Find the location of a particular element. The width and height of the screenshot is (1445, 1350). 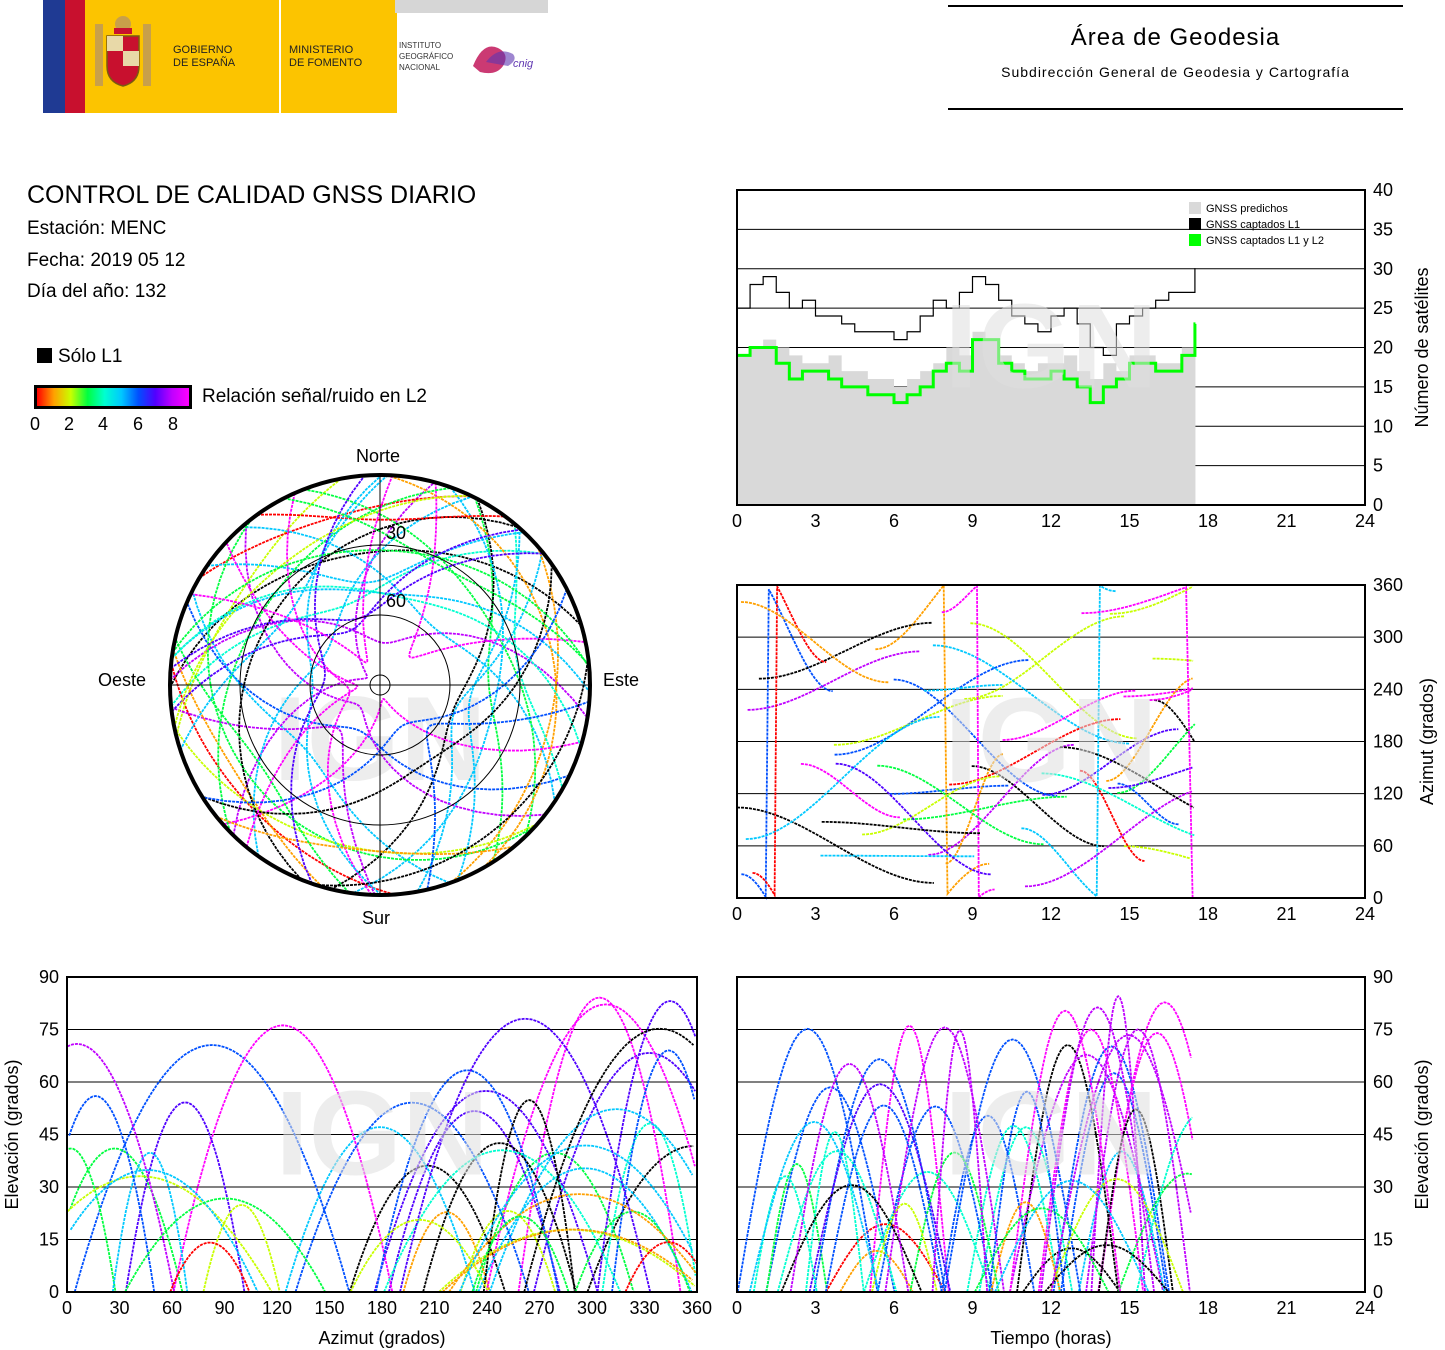

snr-tick-0: 0 is located at coordinates (35, 424).